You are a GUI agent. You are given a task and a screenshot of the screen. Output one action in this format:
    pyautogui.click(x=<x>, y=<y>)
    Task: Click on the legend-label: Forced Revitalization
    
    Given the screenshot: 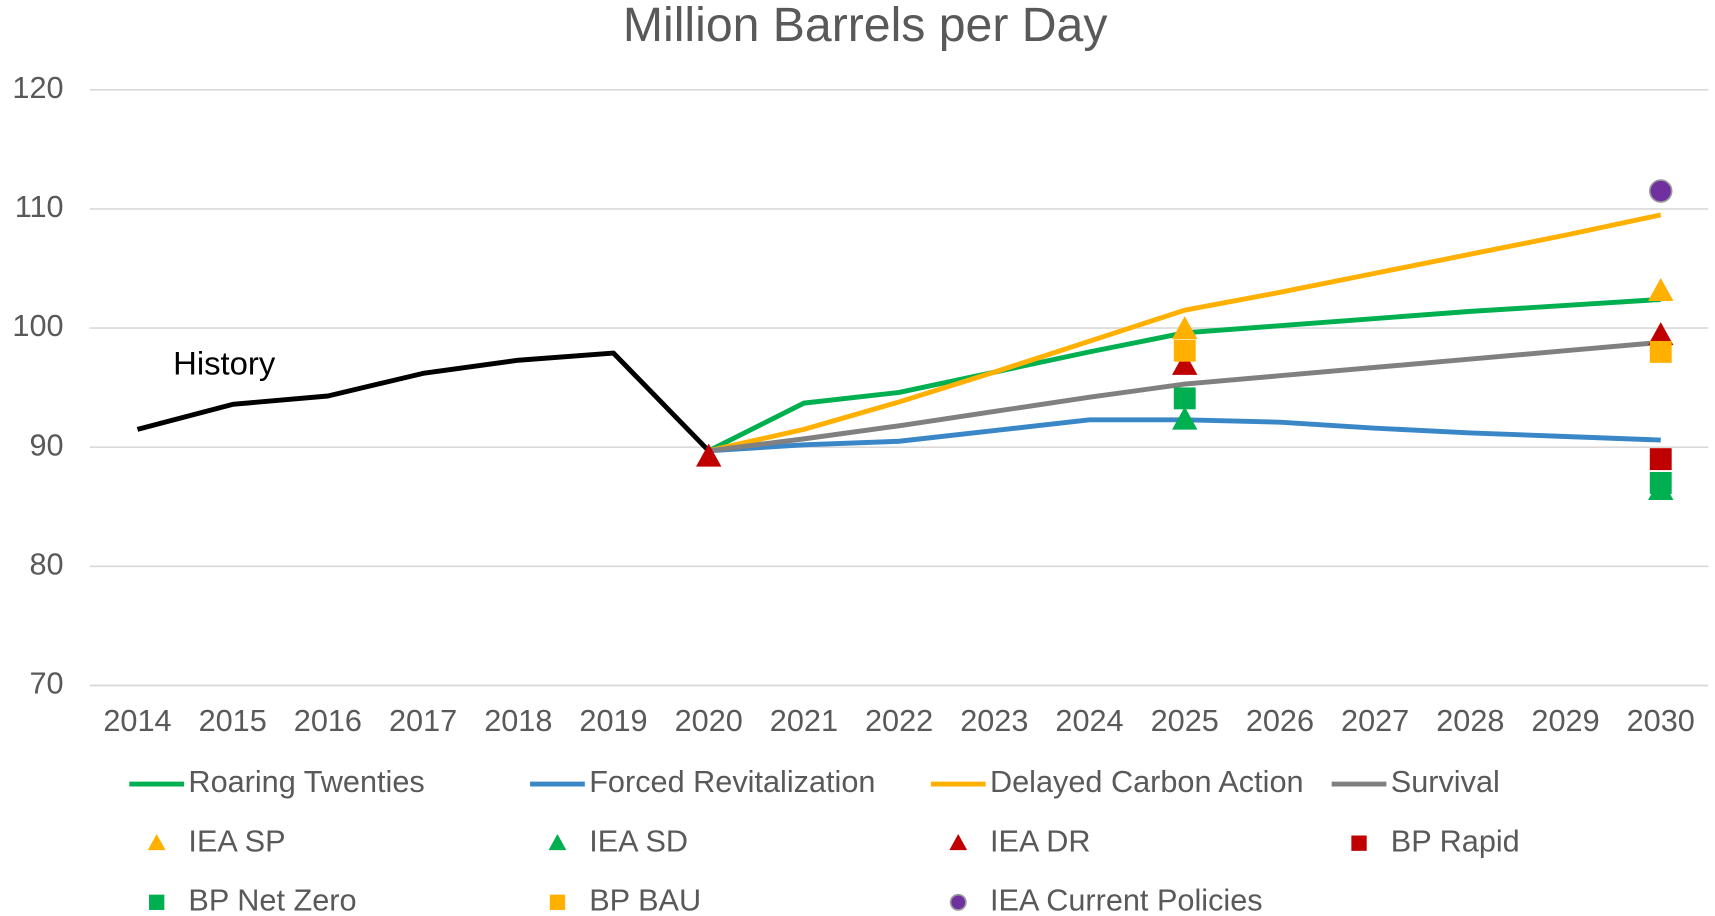 What is the action you would take?
    pyautogui.click(x=732, y=782)
    